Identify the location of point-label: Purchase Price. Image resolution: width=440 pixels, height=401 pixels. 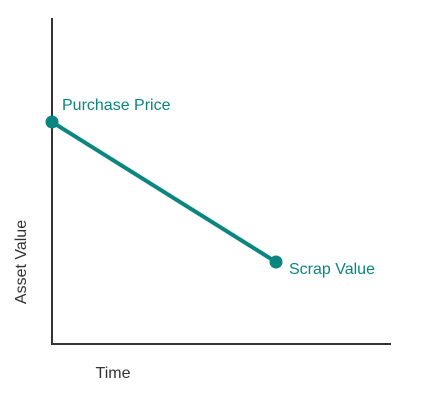
(116, 105).